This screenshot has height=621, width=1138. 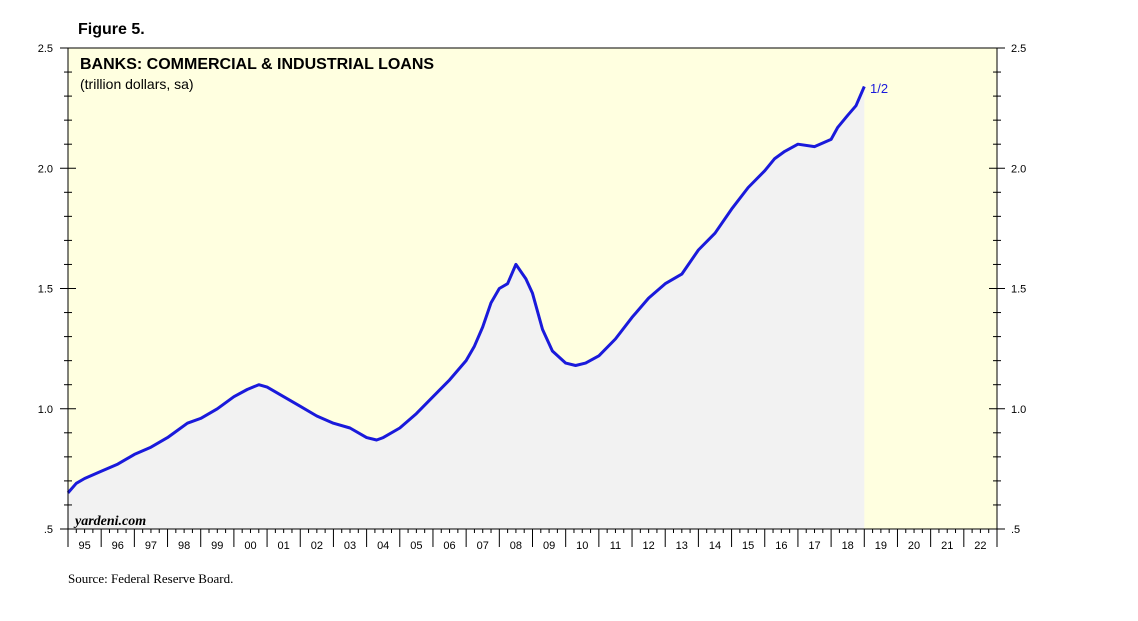 I want to click on x-tick-label: 08, so click(x=516, y=546).